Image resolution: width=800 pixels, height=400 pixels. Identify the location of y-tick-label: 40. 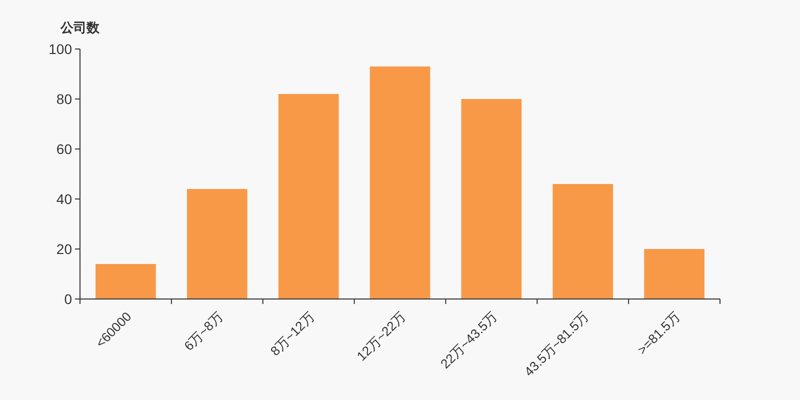
(64, 199).